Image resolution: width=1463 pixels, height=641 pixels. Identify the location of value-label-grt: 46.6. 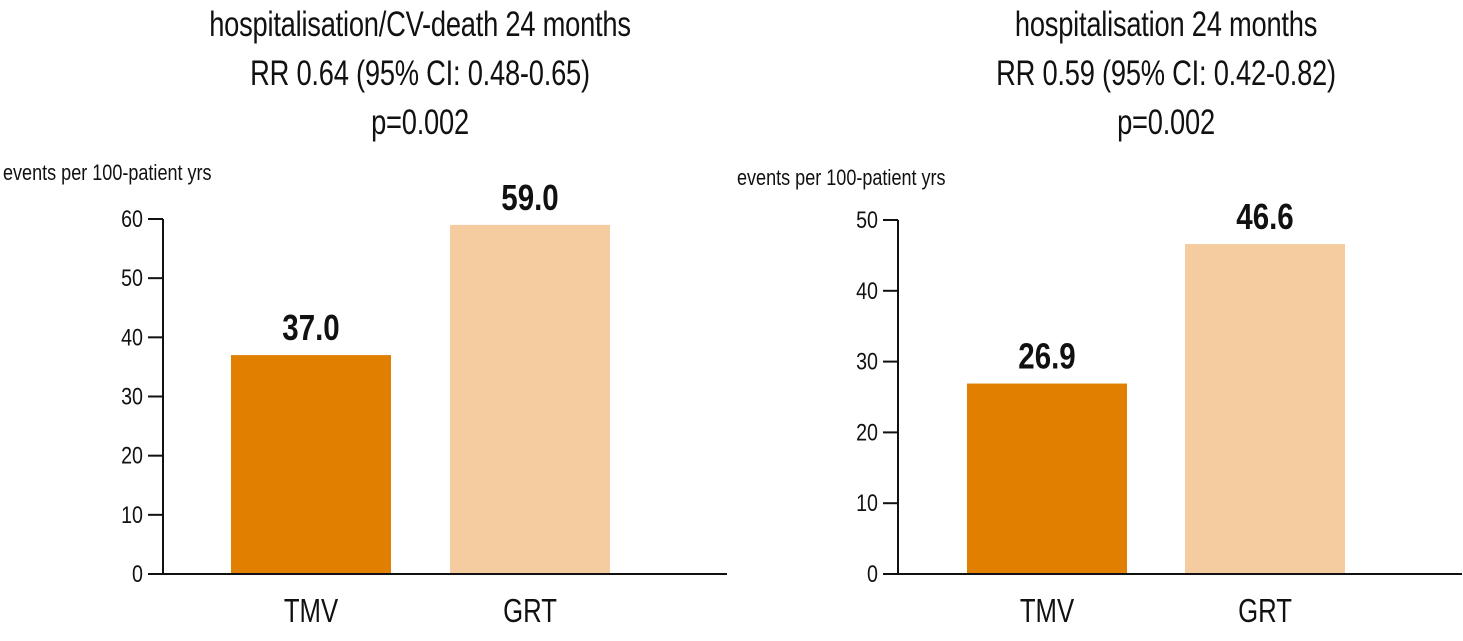
(1264, 216).